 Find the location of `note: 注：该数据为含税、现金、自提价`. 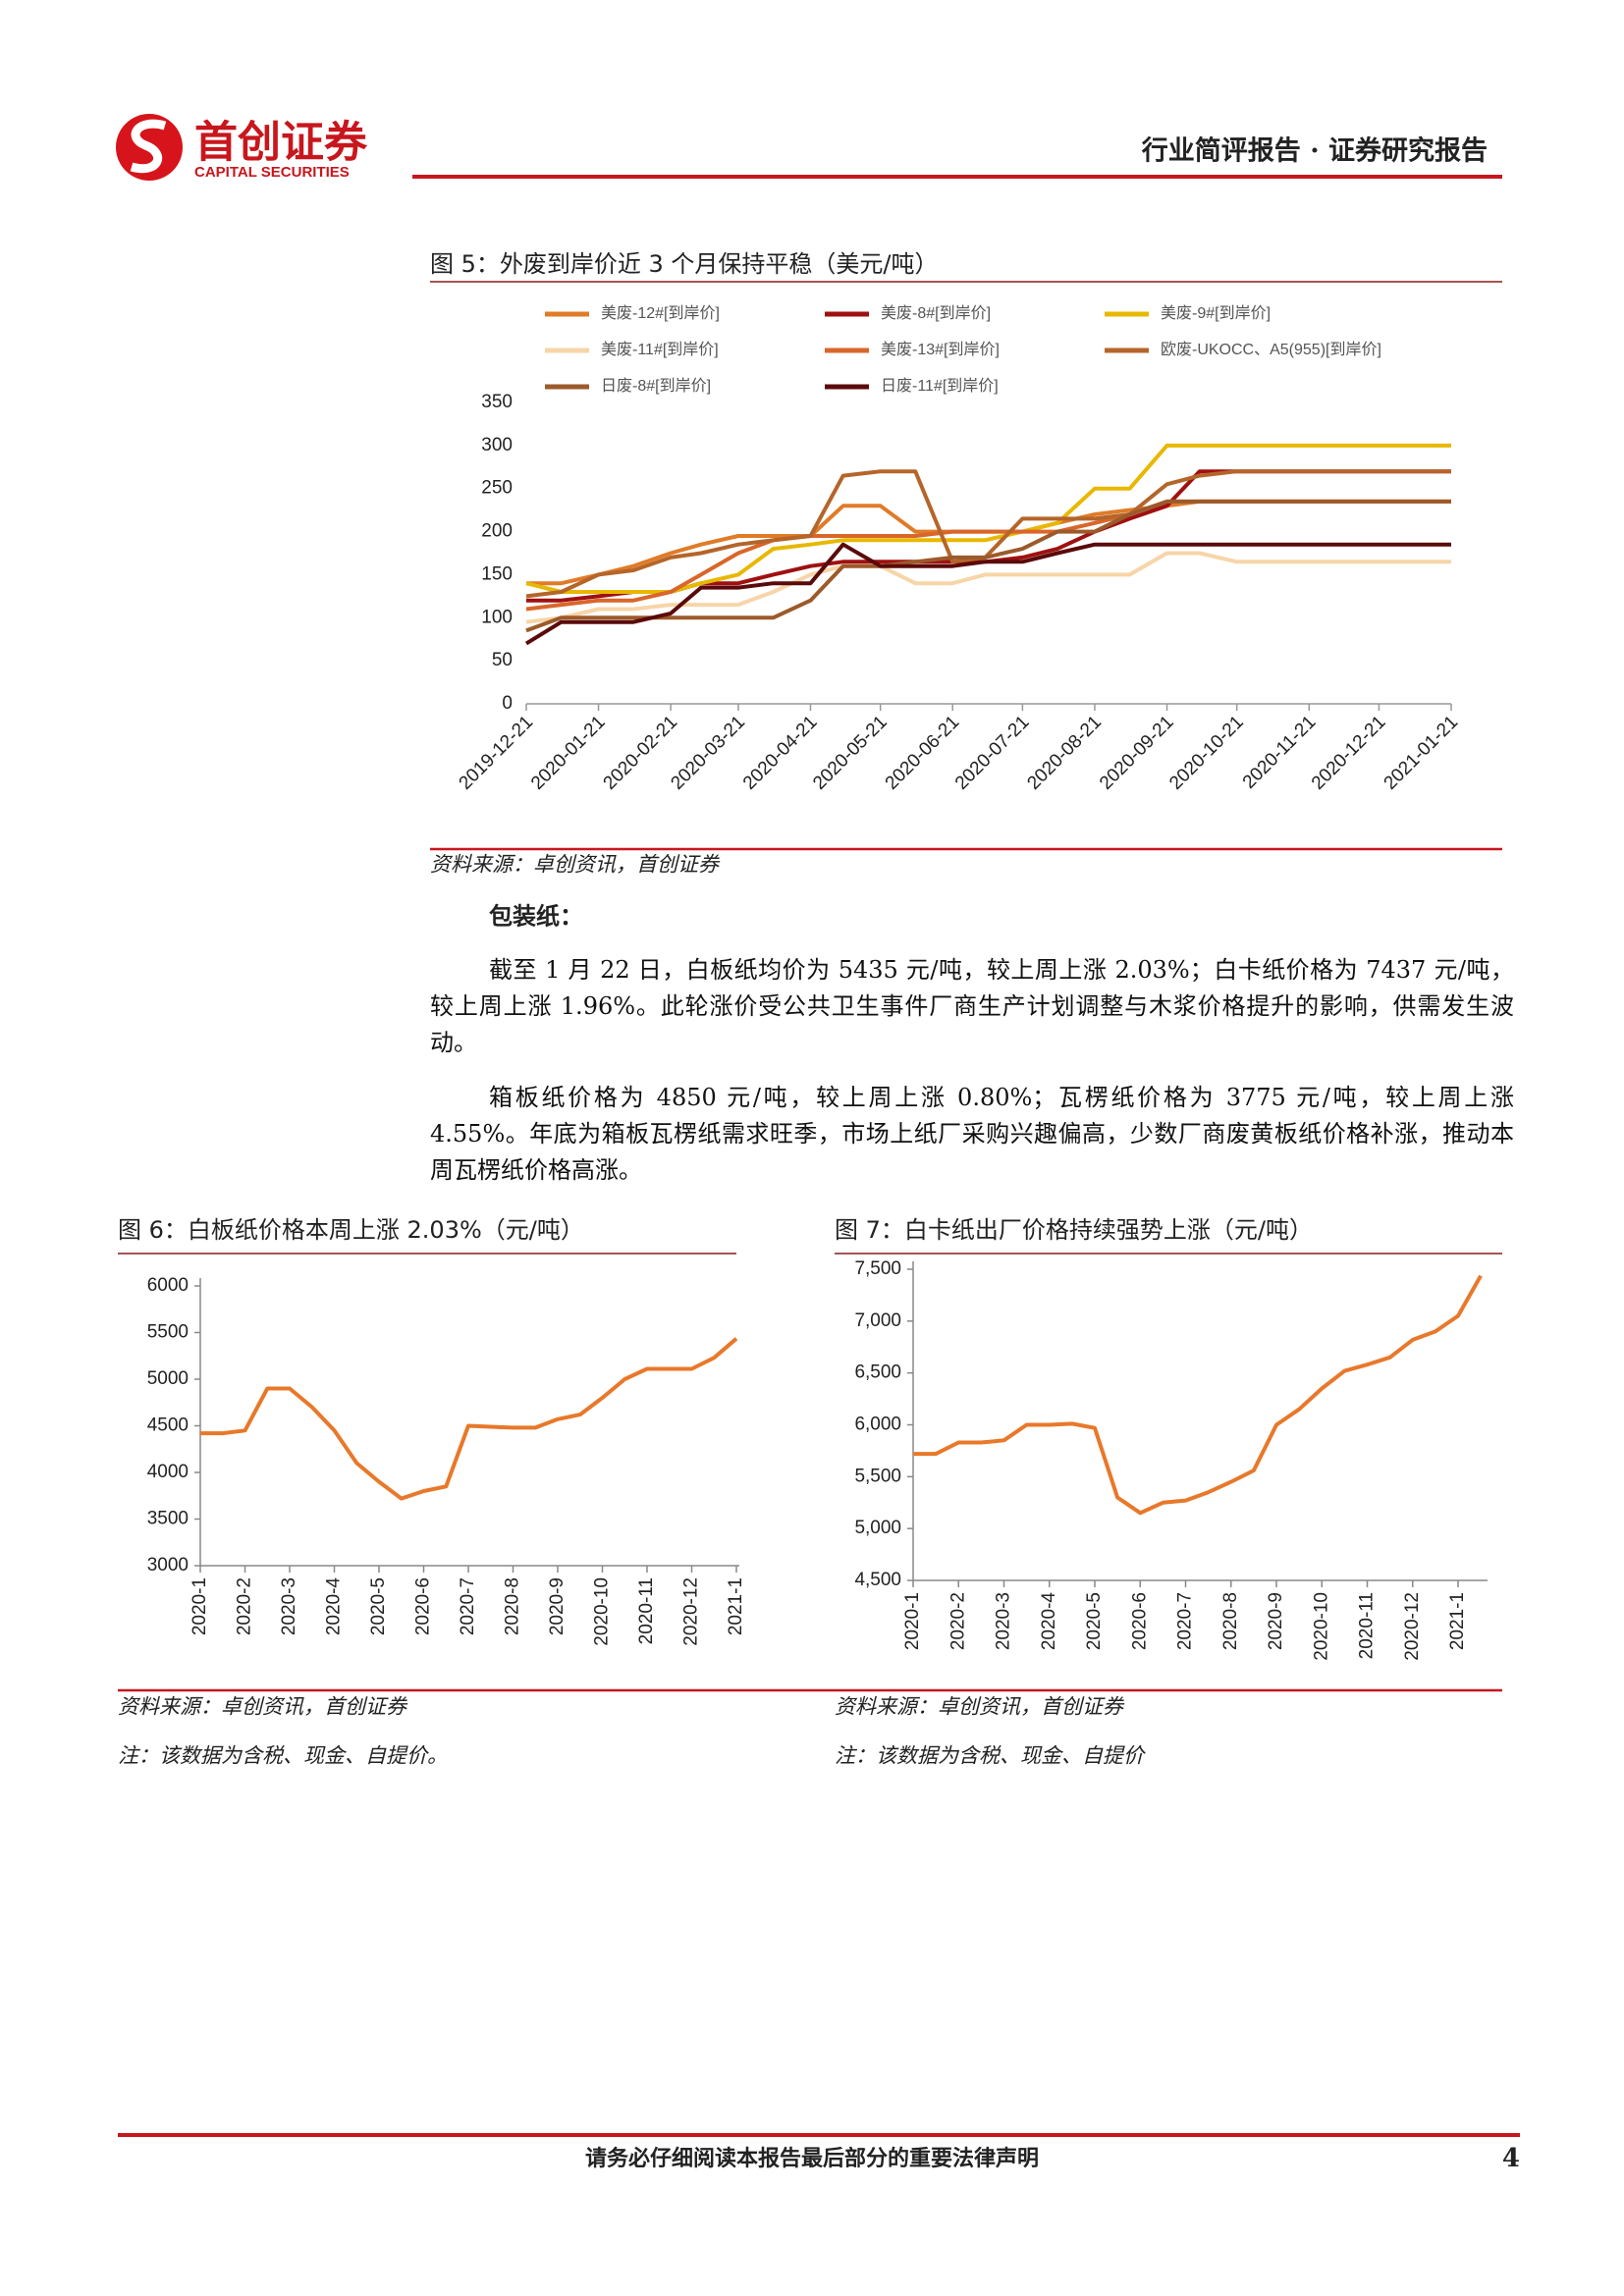

note: 注：该数据为含税、现金、自提价 is located at coordinates (990, 1756).